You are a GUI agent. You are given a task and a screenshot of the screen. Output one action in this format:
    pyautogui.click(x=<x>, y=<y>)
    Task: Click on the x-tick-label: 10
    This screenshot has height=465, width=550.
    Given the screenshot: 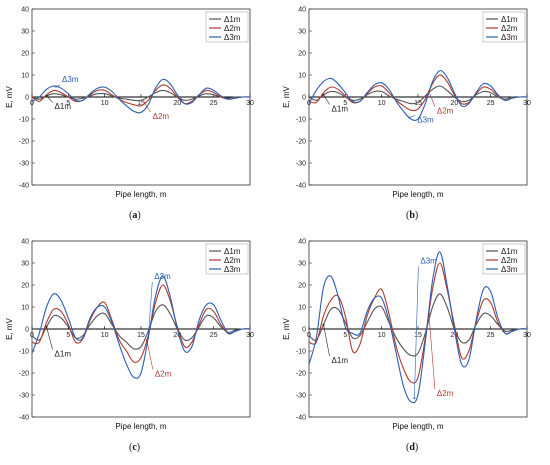 What is the action you would take?
    pyautogui.click(x=105, y=103)
    